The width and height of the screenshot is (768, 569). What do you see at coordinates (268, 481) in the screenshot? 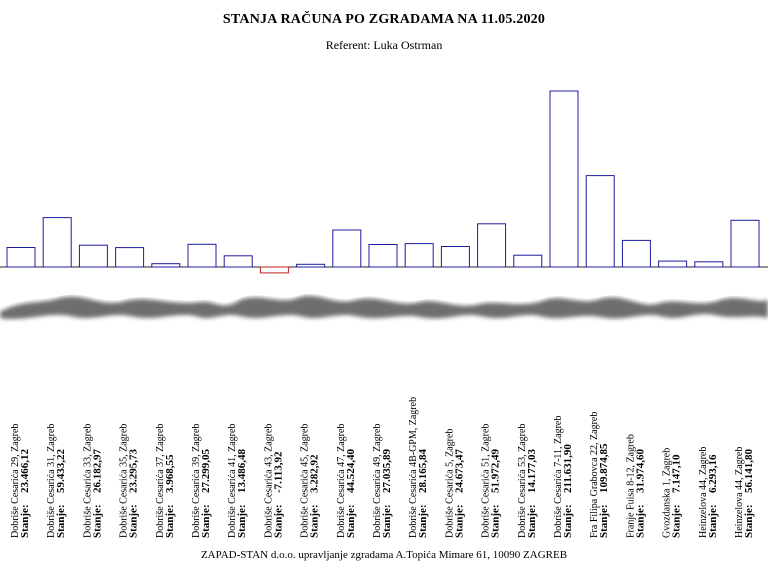
I see `building-address: Dobriše Cesarića 43, Zagreb` at bounding box center [268, 481].